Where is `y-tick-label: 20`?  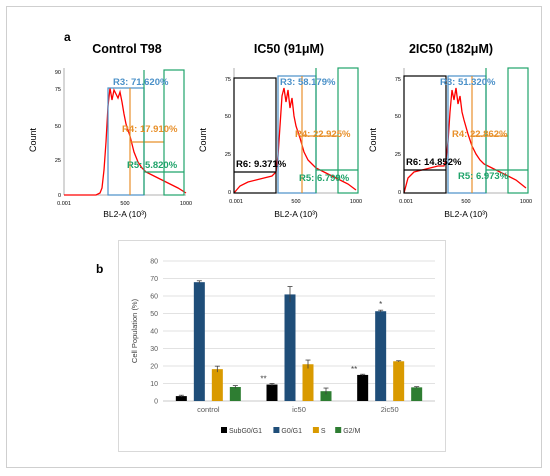
y-tick-label: 20 is located at coordinates (154, 367).